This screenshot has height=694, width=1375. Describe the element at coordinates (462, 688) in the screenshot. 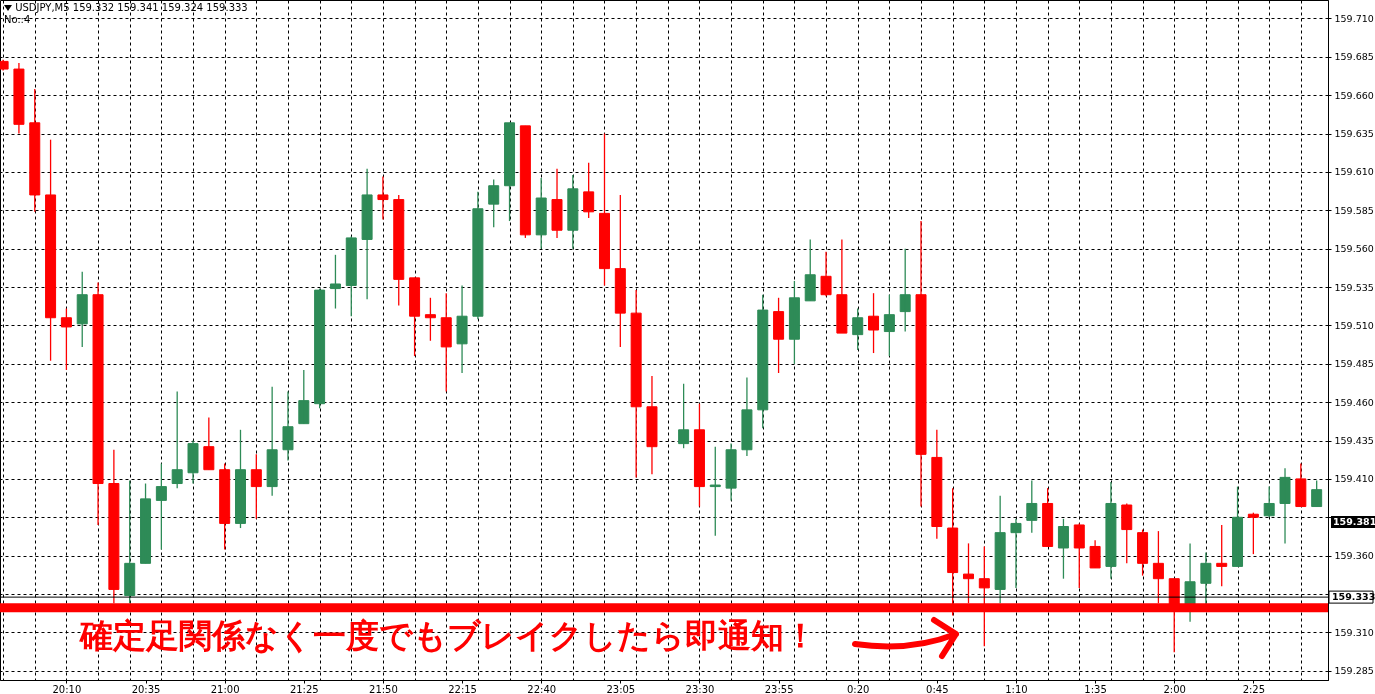

I see `x-tick-label: 22:15` at that location.